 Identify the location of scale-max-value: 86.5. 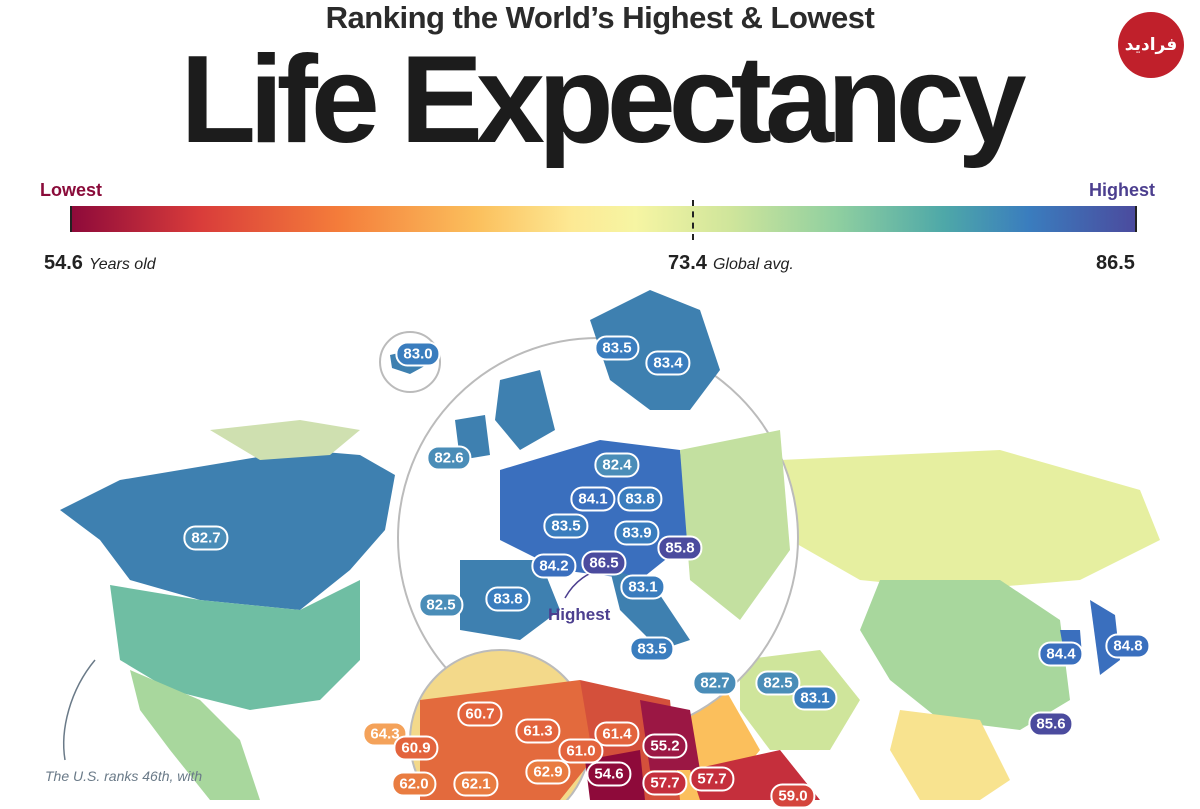
(1115, 263).